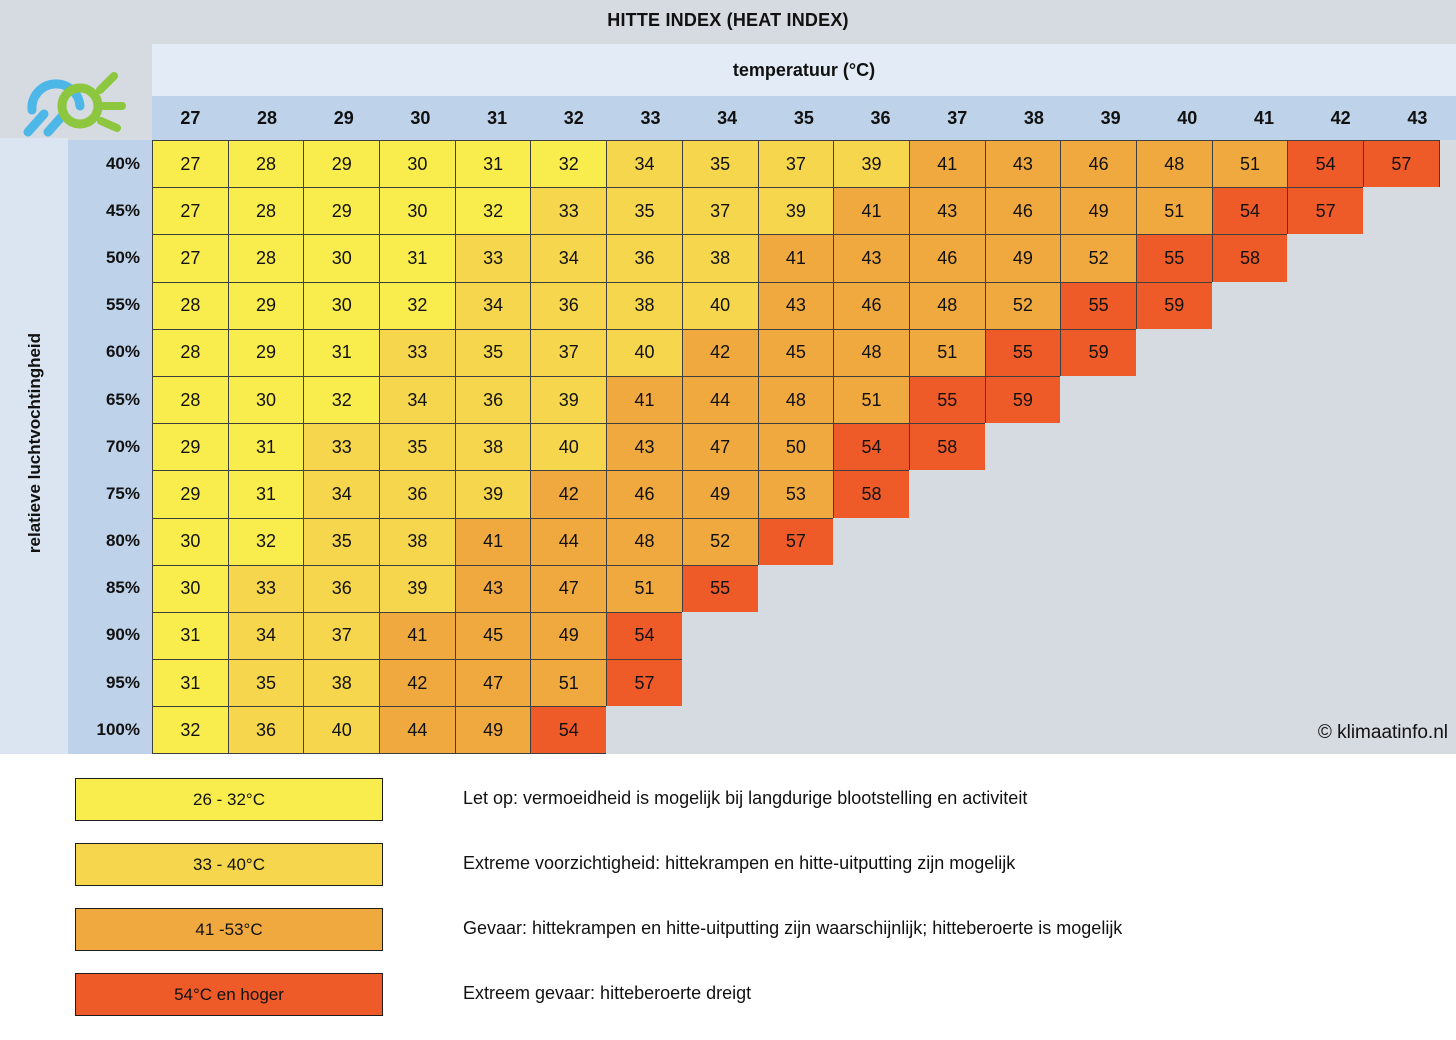  I want to click on column-header-32: 32, so click(573, 117).